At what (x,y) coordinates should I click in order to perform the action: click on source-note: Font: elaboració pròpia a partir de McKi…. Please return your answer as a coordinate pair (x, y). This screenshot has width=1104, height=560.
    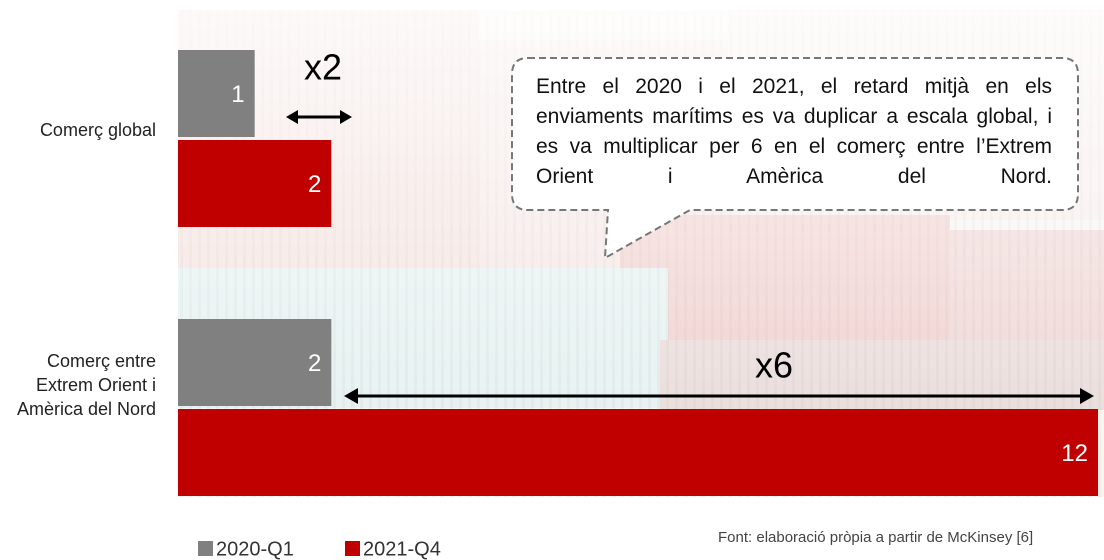
    Looking at the image, I should click on (875, 537).